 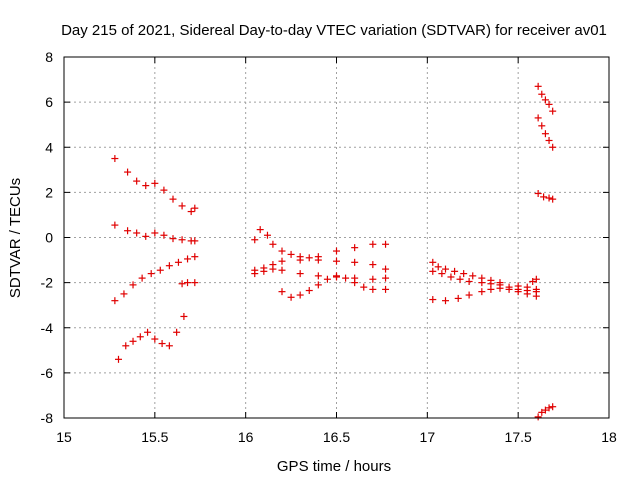 I want to click on x-tick-label: 17.5, so click(x=518, y=437).